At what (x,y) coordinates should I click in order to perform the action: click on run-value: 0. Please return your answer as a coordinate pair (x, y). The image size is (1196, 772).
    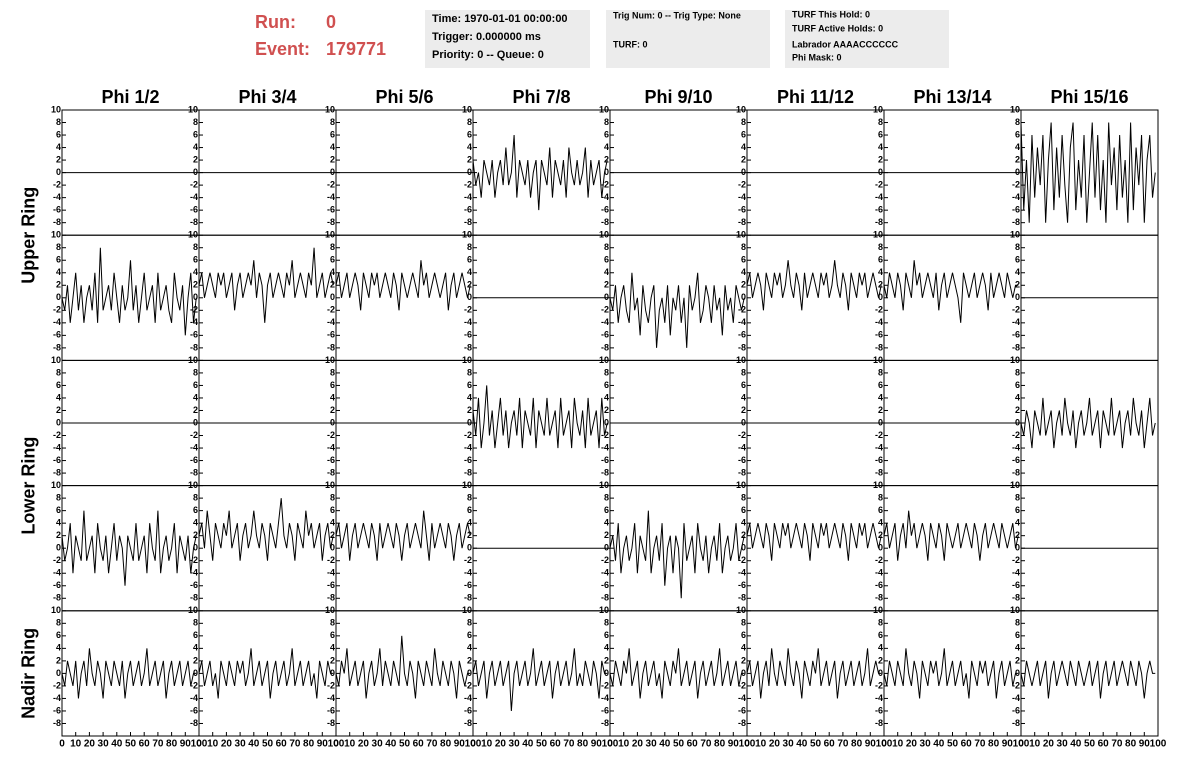
    Looking at the image, I should click on (331, 22).